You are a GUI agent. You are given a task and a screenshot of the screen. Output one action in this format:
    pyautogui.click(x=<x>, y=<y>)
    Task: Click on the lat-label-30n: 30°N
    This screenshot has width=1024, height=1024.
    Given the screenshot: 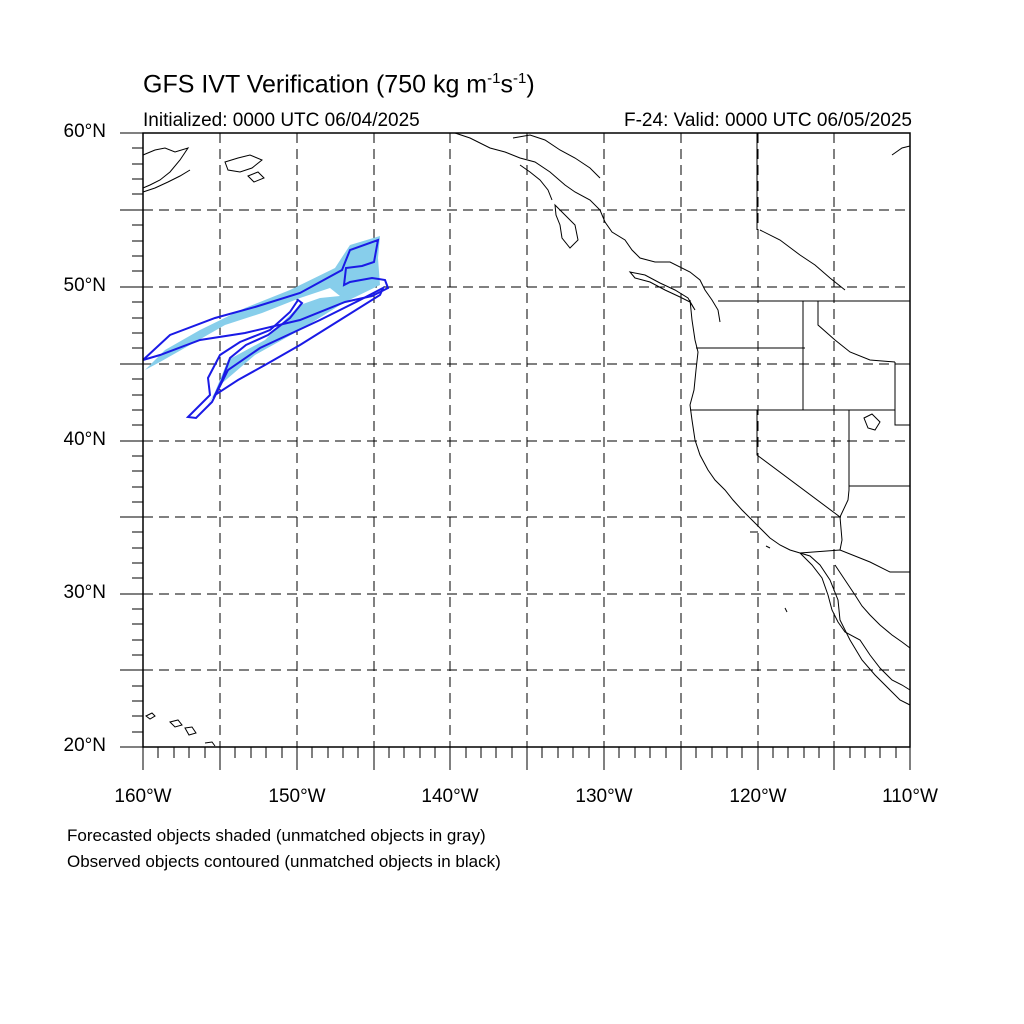 What is the action you would take?
    pyautogui.click(x=84, y=592)
    